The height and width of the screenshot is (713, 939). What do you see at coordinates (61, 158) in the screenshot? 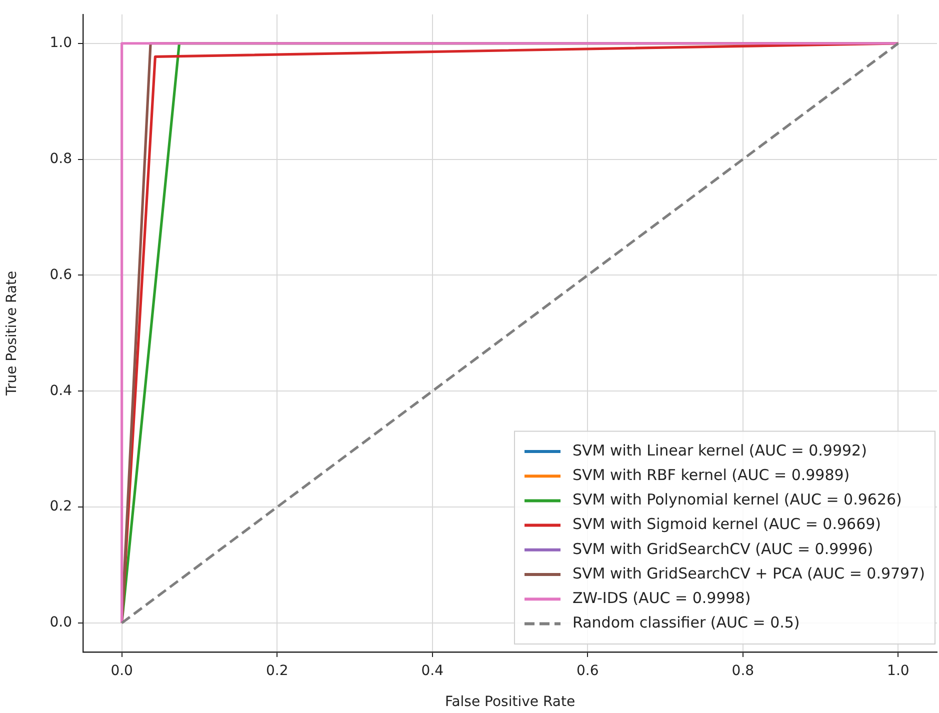
I see `y-tick-label: 0.8` at bounding box center [61, 158].